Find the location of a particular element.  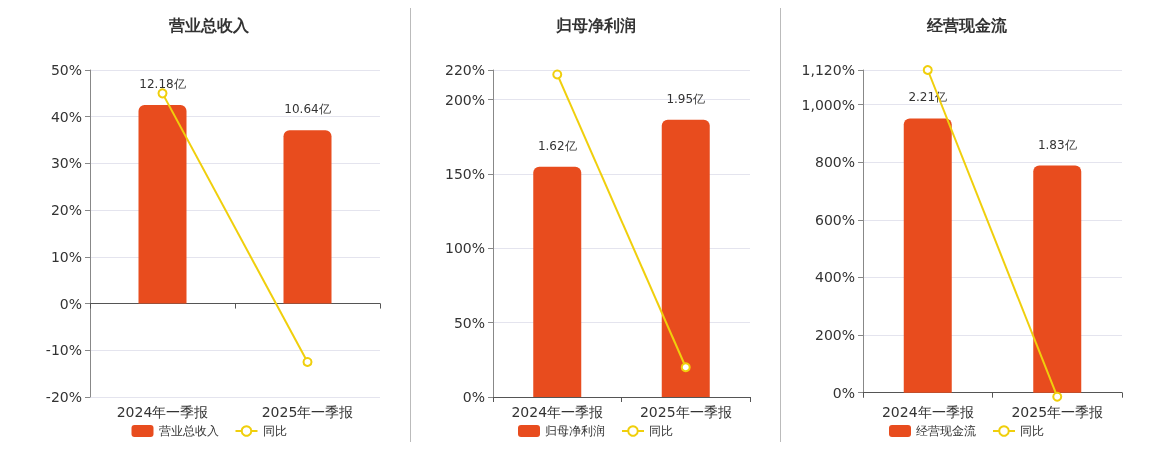

chart-title: 营业总收入 is located at coordinates (209, 25).